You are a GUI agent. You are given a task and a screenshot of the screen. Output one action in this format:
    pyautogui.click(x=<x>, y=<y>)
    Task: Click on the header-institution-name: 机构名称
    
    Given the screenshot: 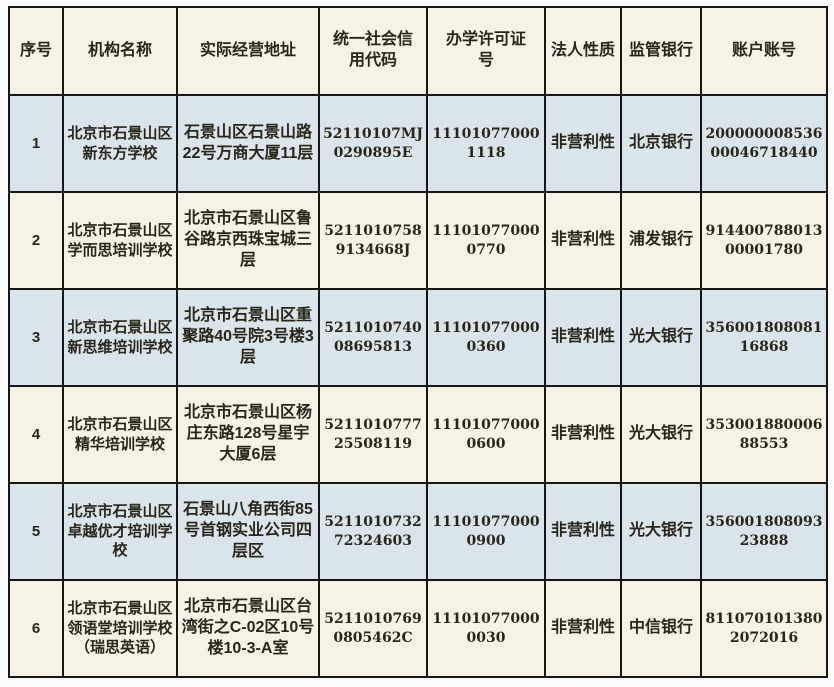 What is the action you would take?
    pyautogui.click(x=120, y=51)
    